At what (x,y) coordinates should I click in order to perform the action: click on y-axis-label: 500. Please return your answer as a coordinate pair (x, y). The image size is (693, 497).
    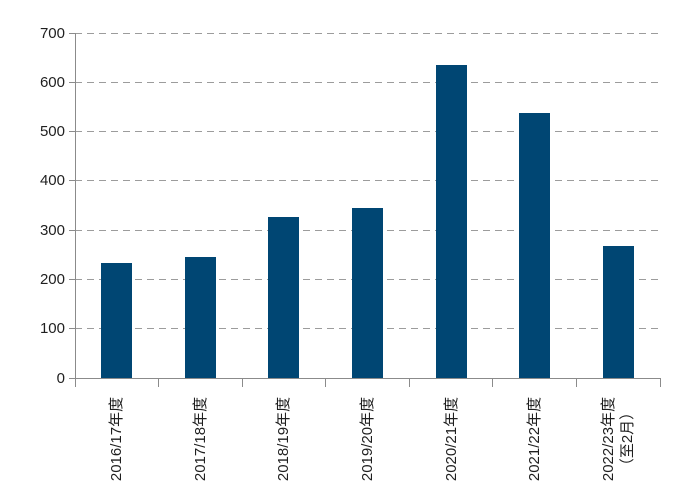
    Looking at the image, I should click on (52, 132).